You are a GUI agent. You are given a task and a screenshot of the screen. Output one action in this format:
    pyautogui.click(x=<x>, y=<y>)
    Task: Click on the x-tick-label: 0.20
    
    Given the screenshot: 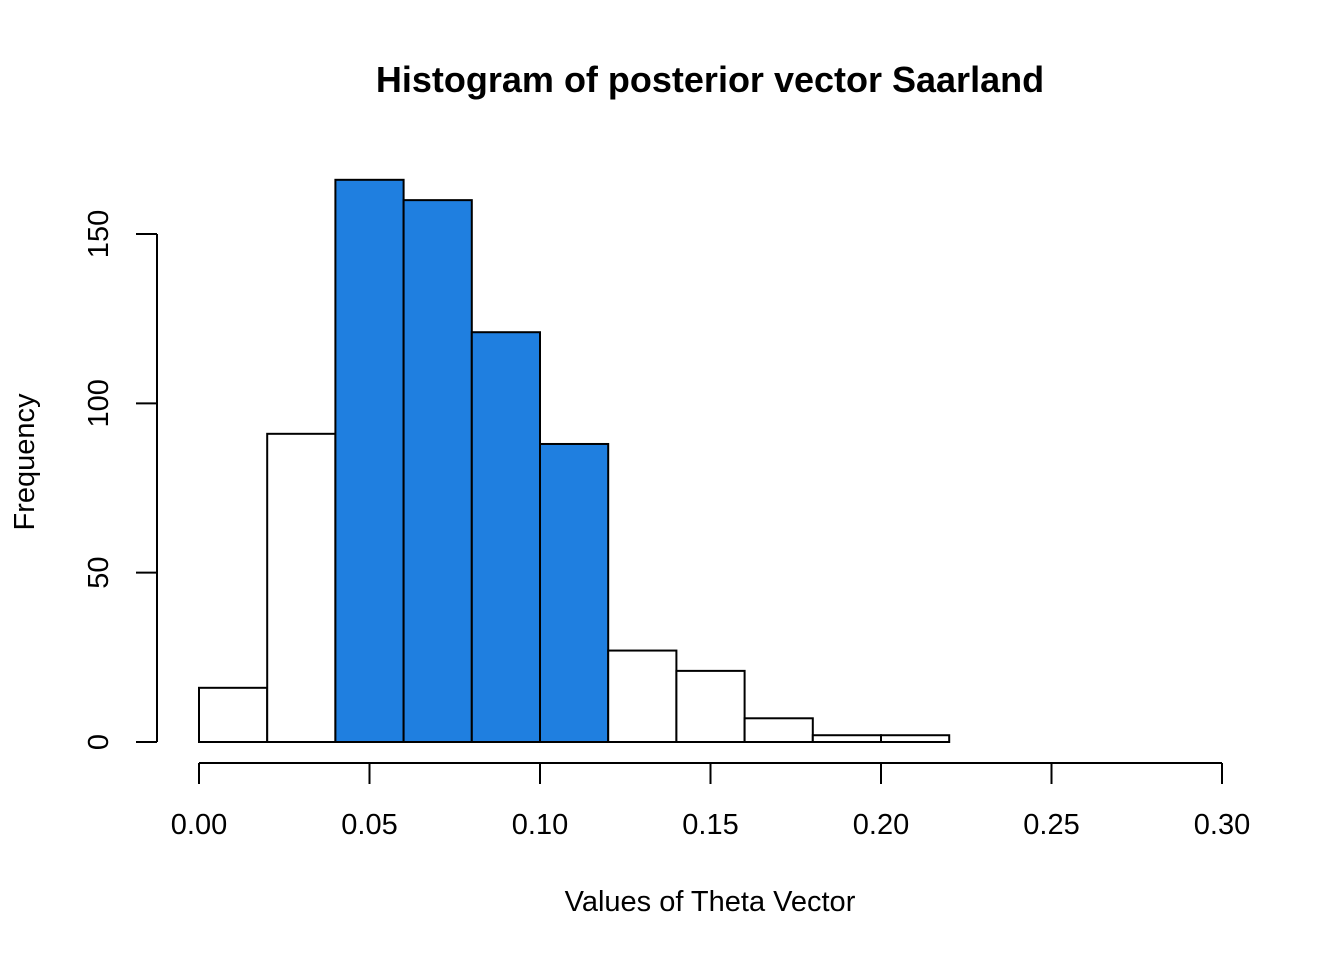 What is the action you would take?
    pyautogui.click(x=881, y=825)
    